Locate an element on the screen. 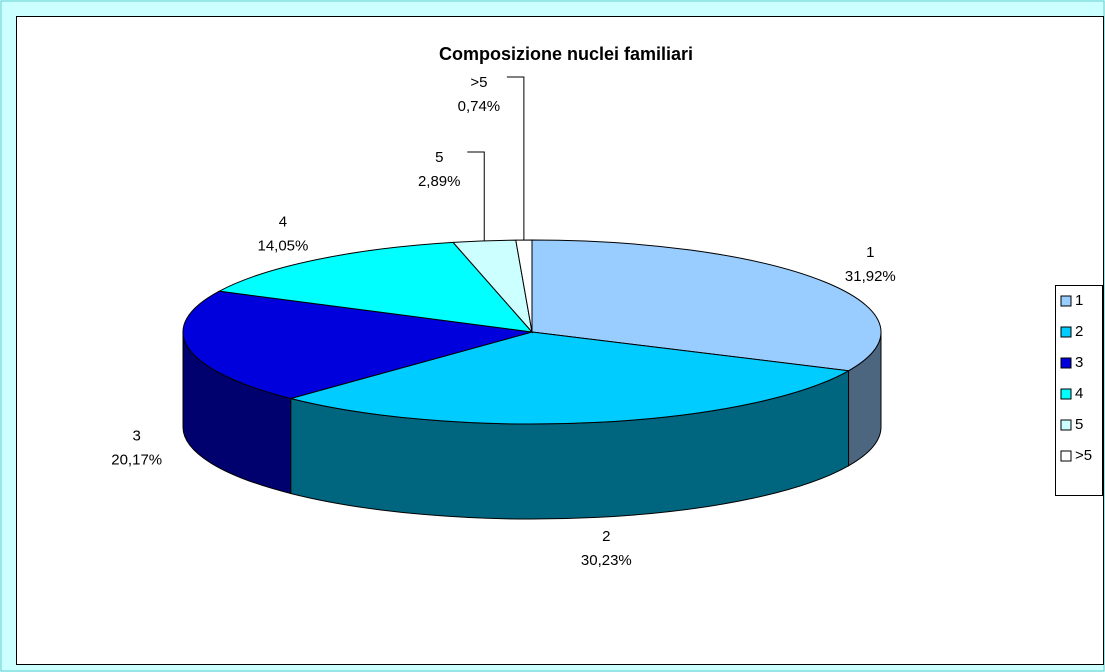 This screenshot has width=1105, height=672. data-label-category: 1 is located at coordinates (870, 252).